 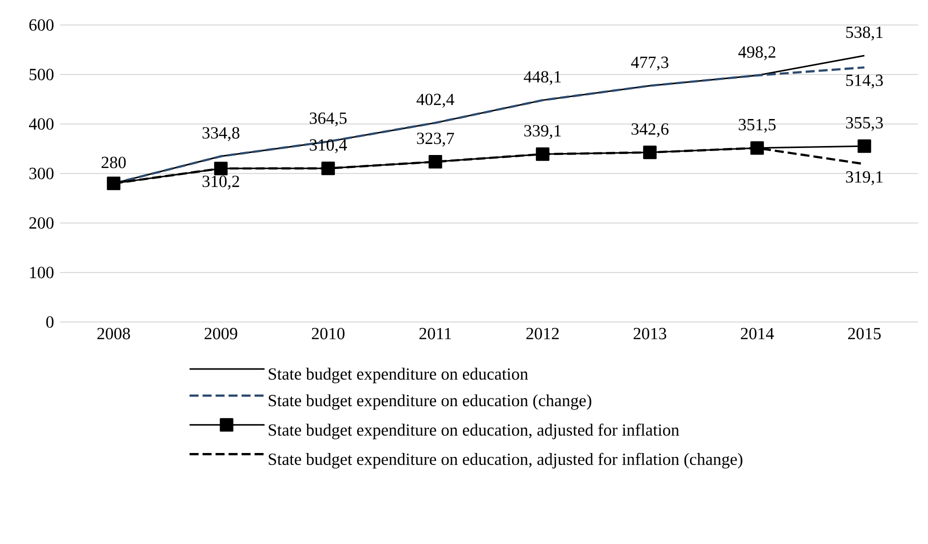 I want to click on y-tick-label: 0, so click(x=50, y=322).